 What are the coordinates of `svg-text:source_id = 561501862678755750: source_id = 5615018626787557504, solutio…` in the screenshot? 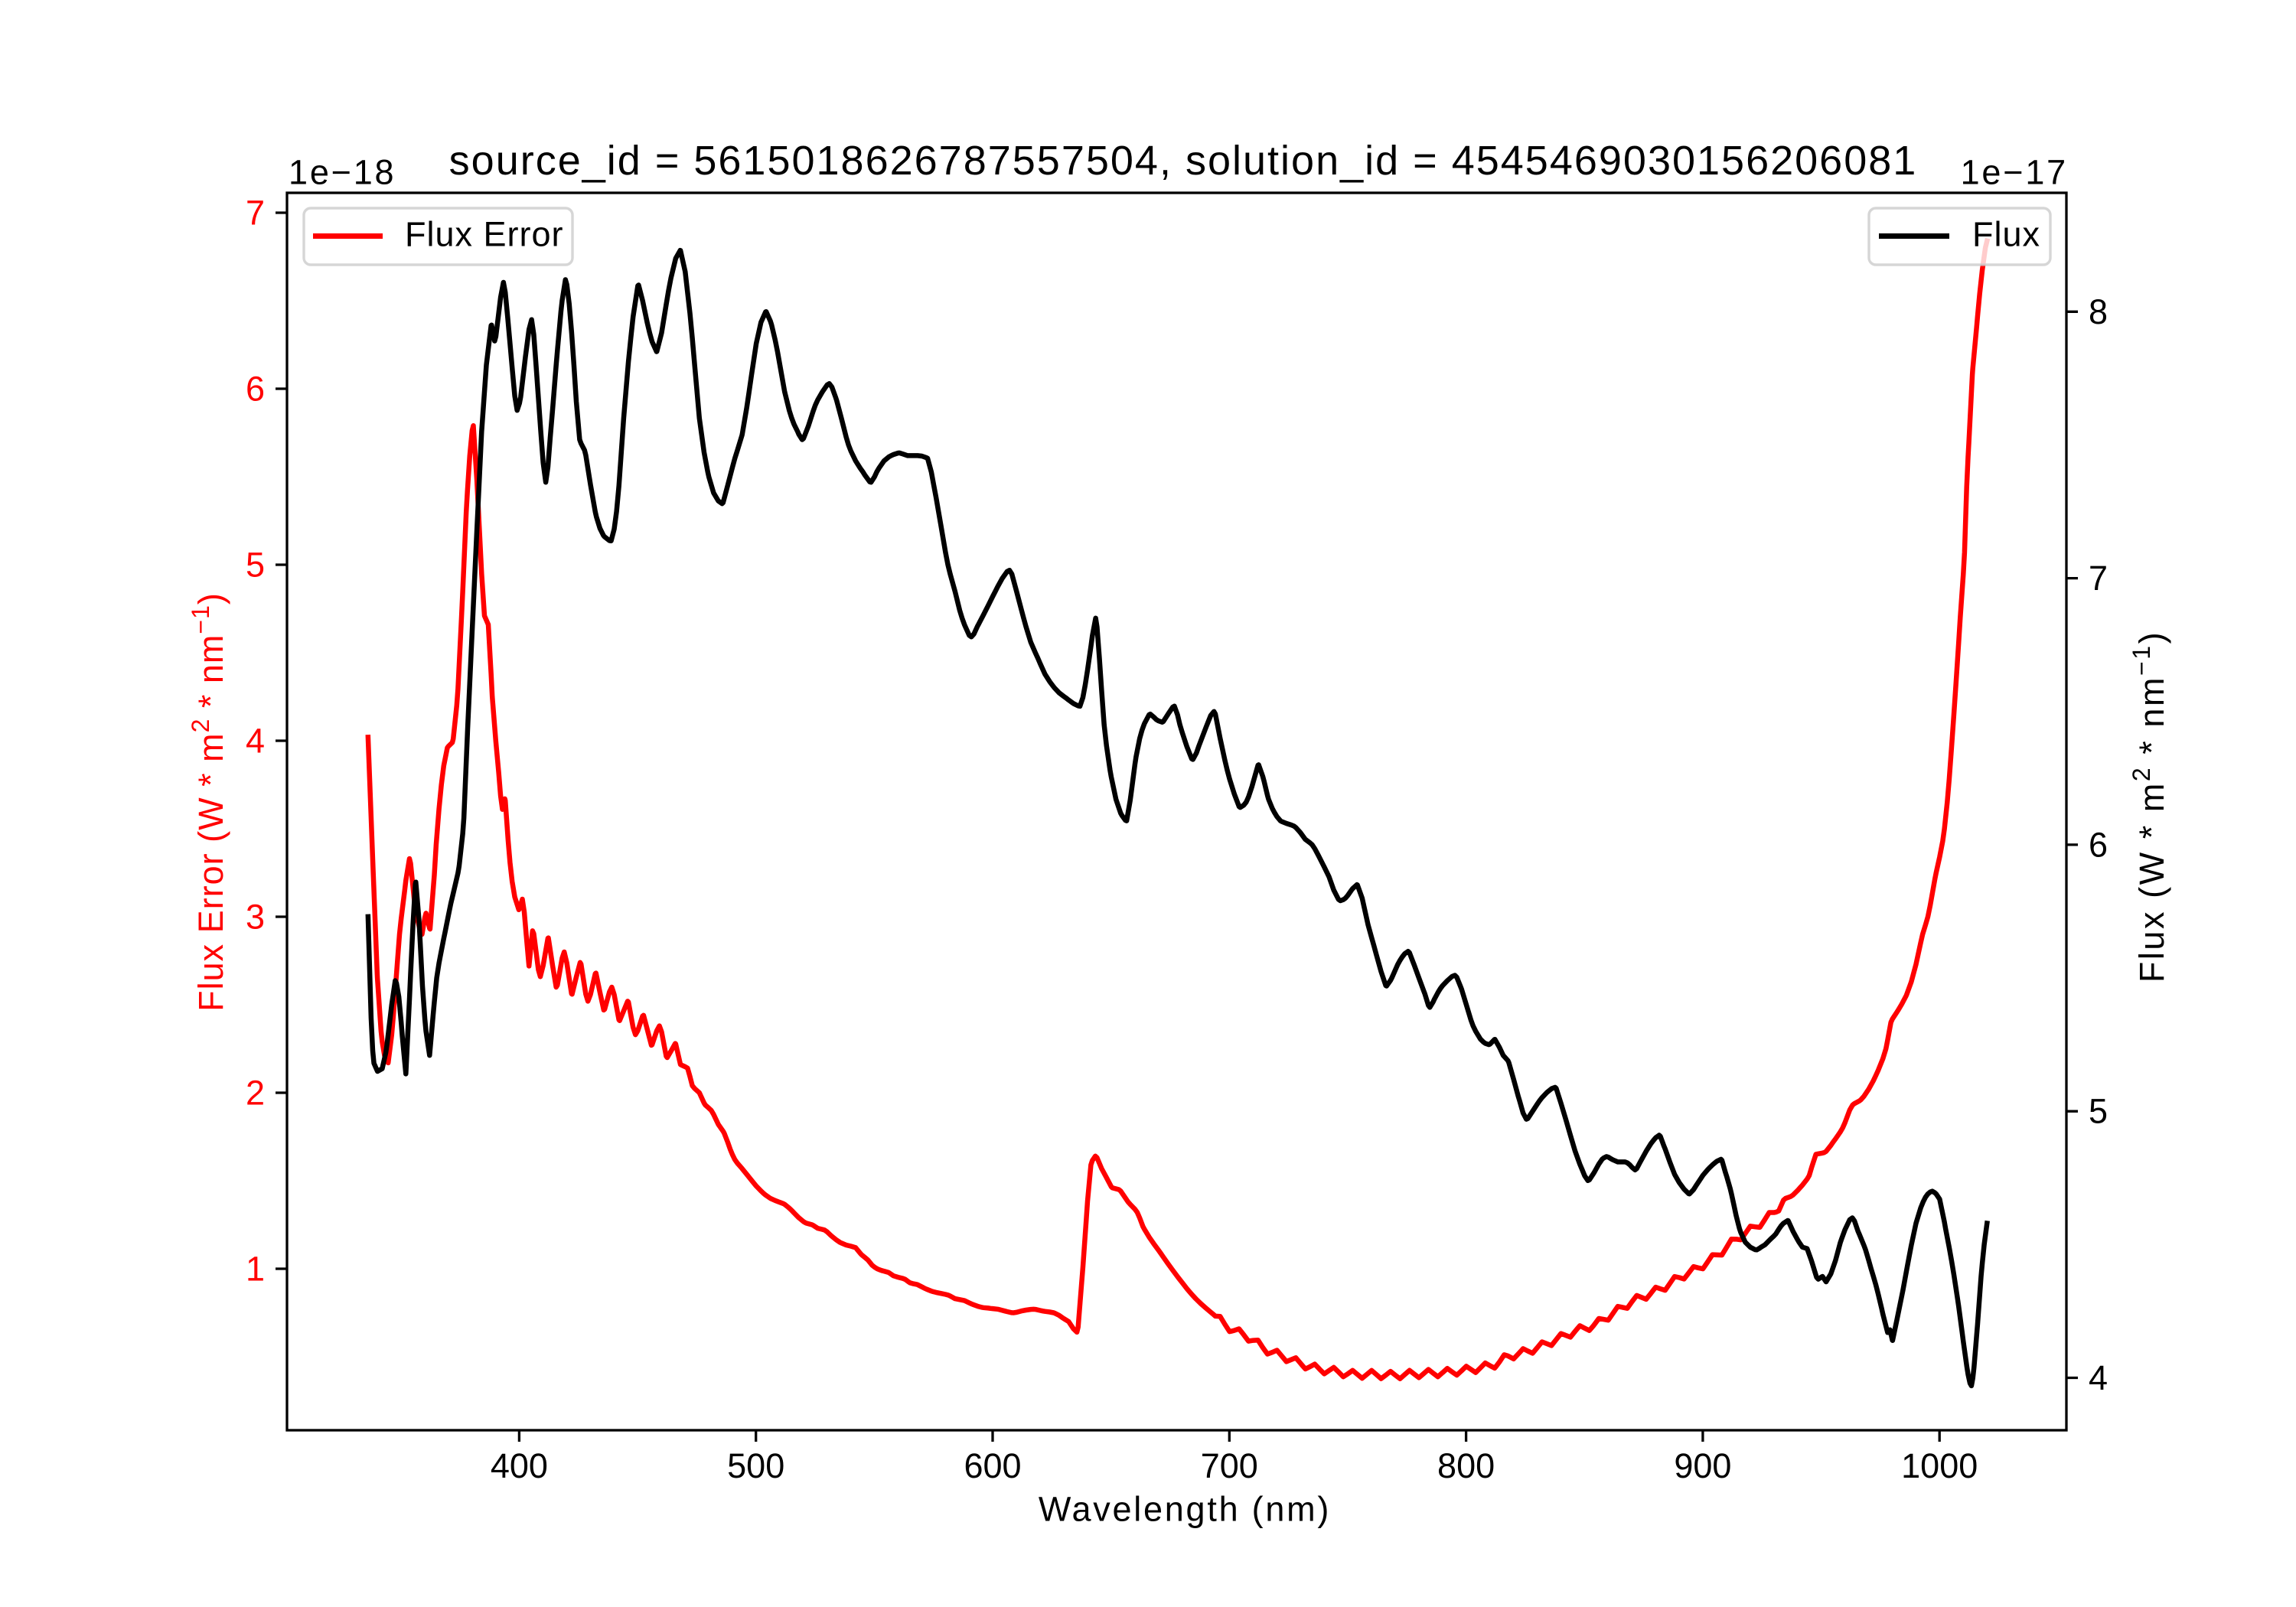 It's located at (1183, 161).